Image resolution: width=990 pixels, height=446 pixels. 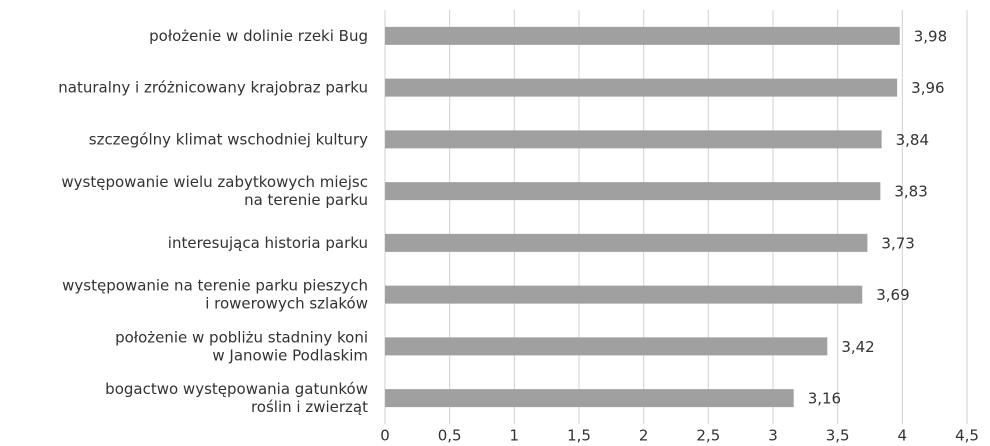 I want to click on value-label: 3,42, so click(x=857, y=347).